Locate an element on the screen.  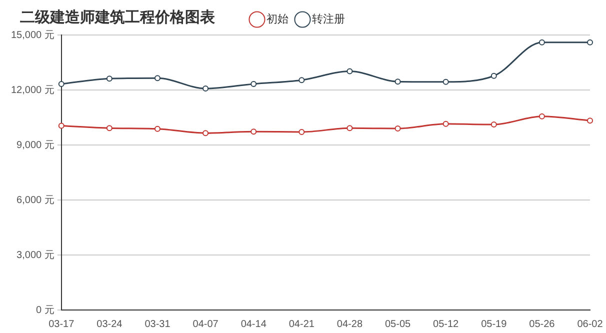
x-tick-label: 05-12 is located at coordinates (446, 324).